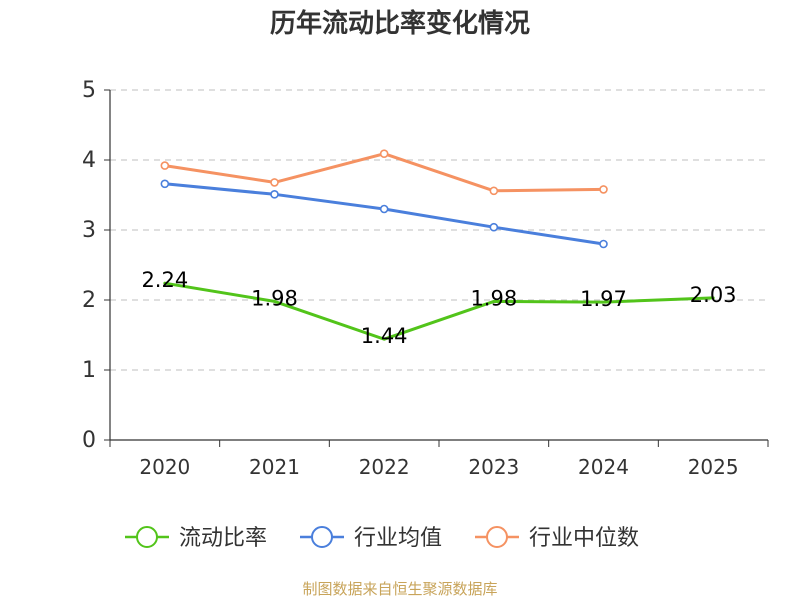  I want to click on source-footer: 制图数据来自恒生聚源数据库, so click(399, 589).